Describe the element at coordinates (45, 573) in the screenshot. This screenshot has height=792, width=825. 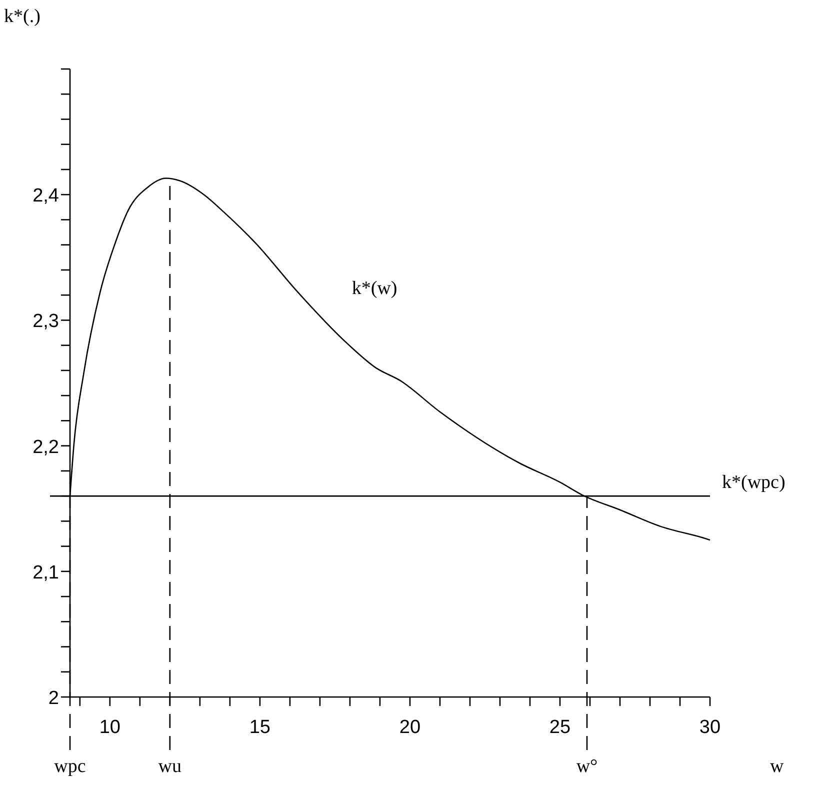
I see `y-tick-label: 2,1` at that location.